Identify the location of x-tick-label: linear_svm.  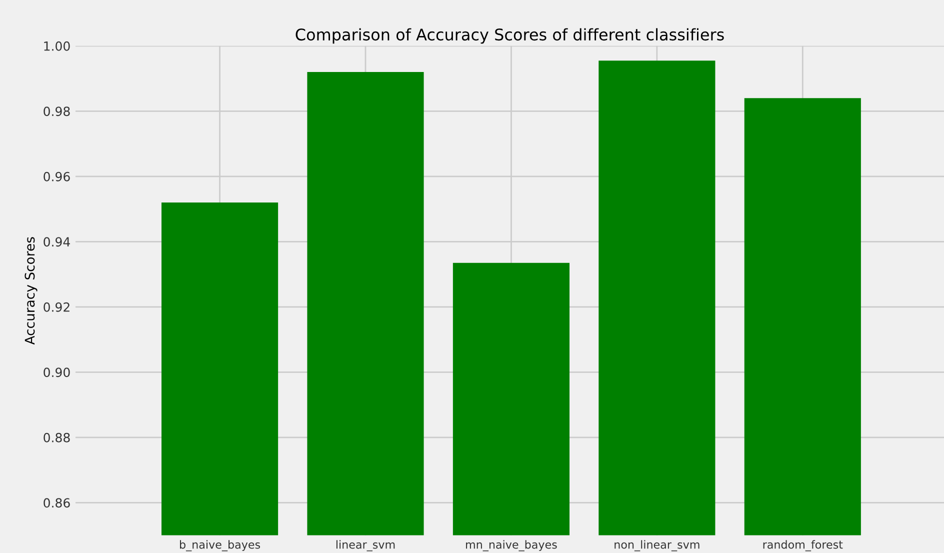
(365, 546).